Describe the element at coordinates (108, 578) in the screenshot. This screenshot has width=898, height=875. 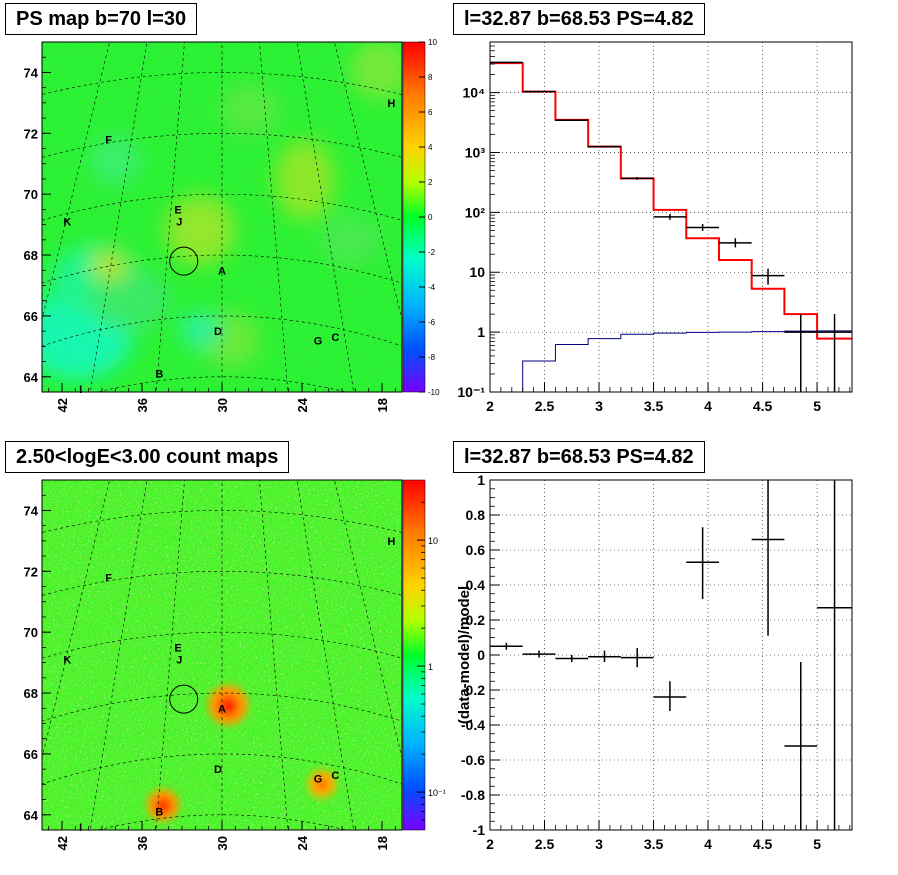
I see `source-label-f: F` at that location.